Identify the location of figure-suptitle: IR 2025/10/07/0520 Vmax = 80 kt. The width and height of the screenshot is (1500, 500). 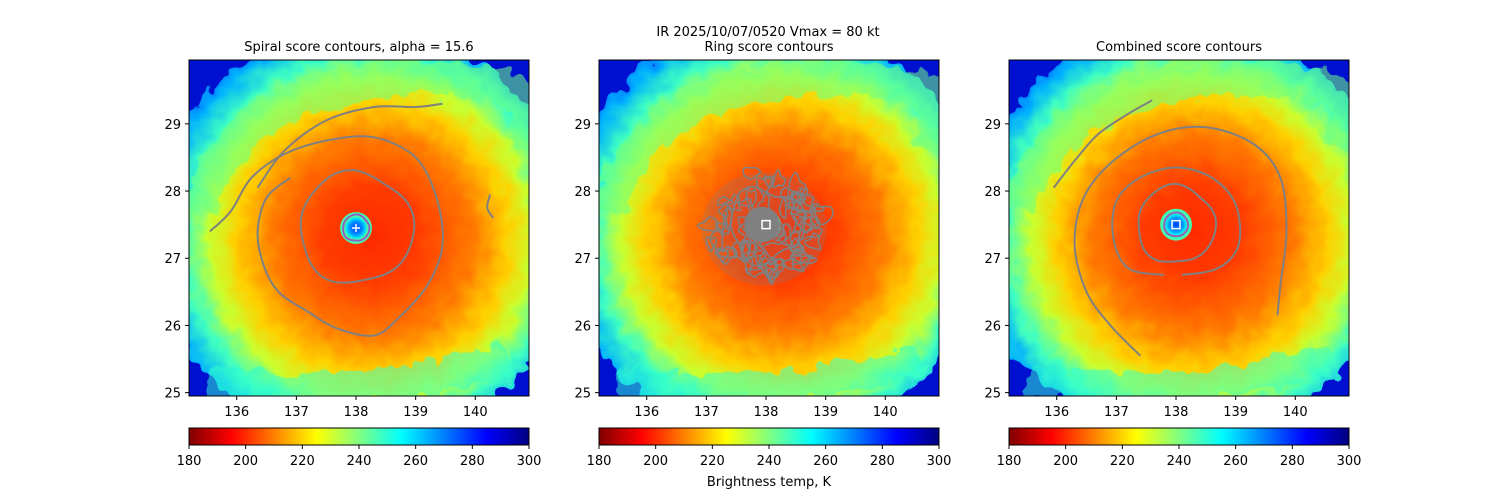
(767, 32).